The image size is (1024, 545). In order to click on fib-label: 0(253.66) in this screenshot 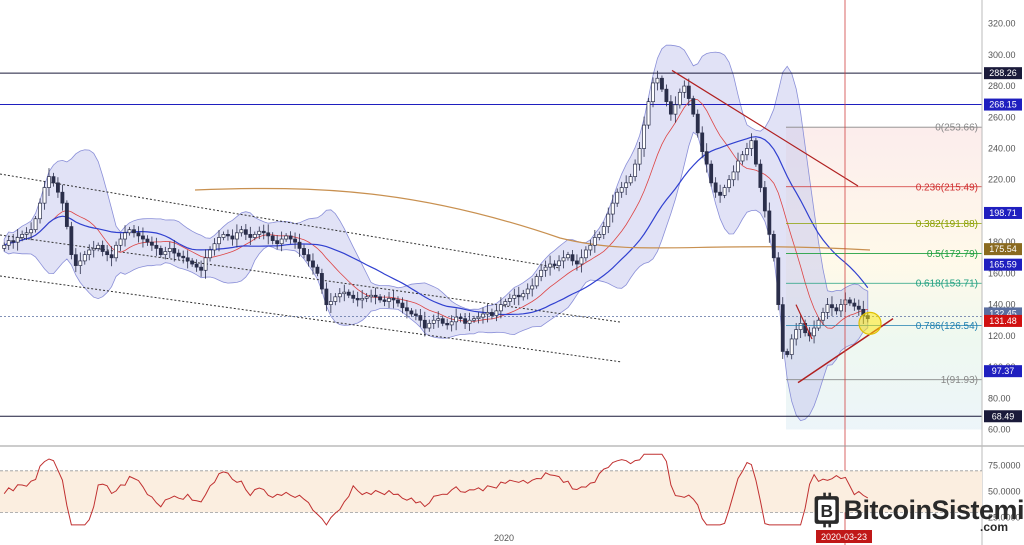, I will do `click(956, 128)`.